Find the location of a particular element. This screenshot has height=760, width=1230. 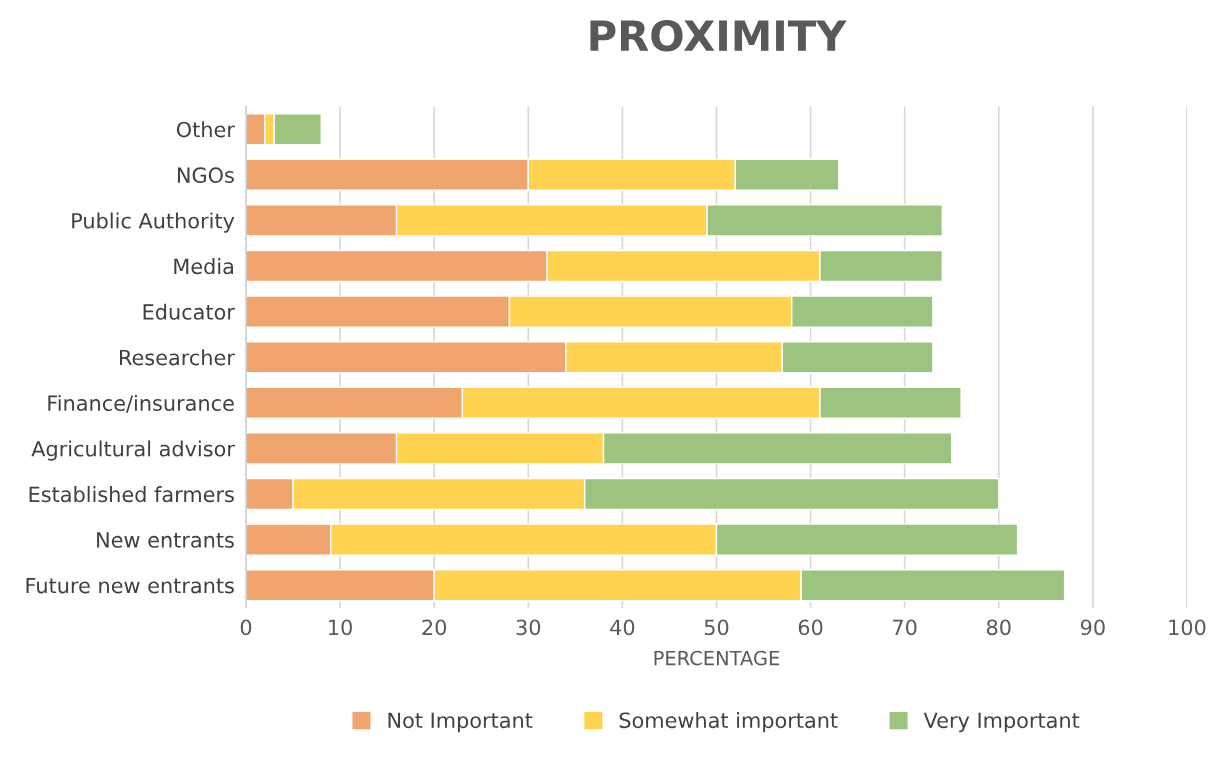

y-tick-label: New entrants is located at coordinates (165, 540).